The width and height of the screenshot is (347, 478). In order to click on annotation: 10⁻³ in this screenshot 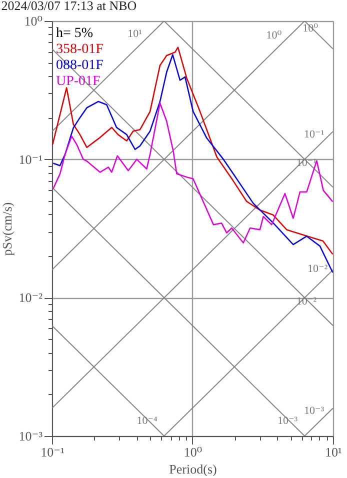, I will do `click(314, 410)`.